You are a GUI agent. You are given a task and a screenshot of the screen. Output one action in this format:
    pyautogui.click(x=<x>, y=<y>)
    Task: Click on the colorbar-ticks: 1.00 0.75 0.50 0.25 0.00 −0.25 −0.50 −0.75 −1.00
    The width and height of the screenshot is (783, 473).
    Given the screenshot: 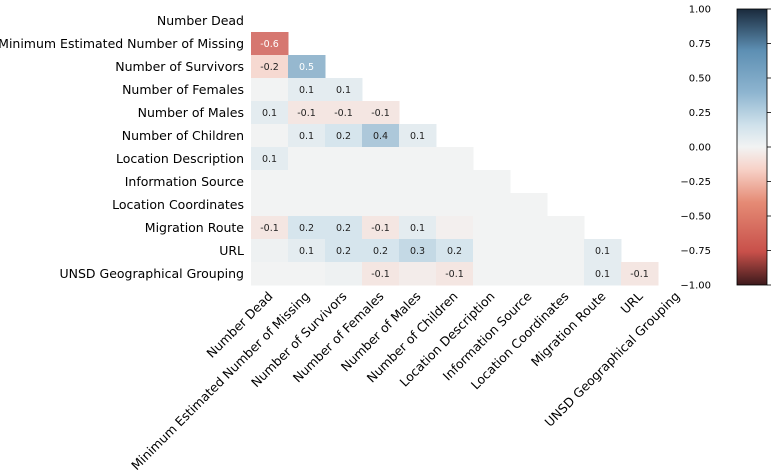 What is the action you would take?
    pyautogui.click(x=725, y=148)
    